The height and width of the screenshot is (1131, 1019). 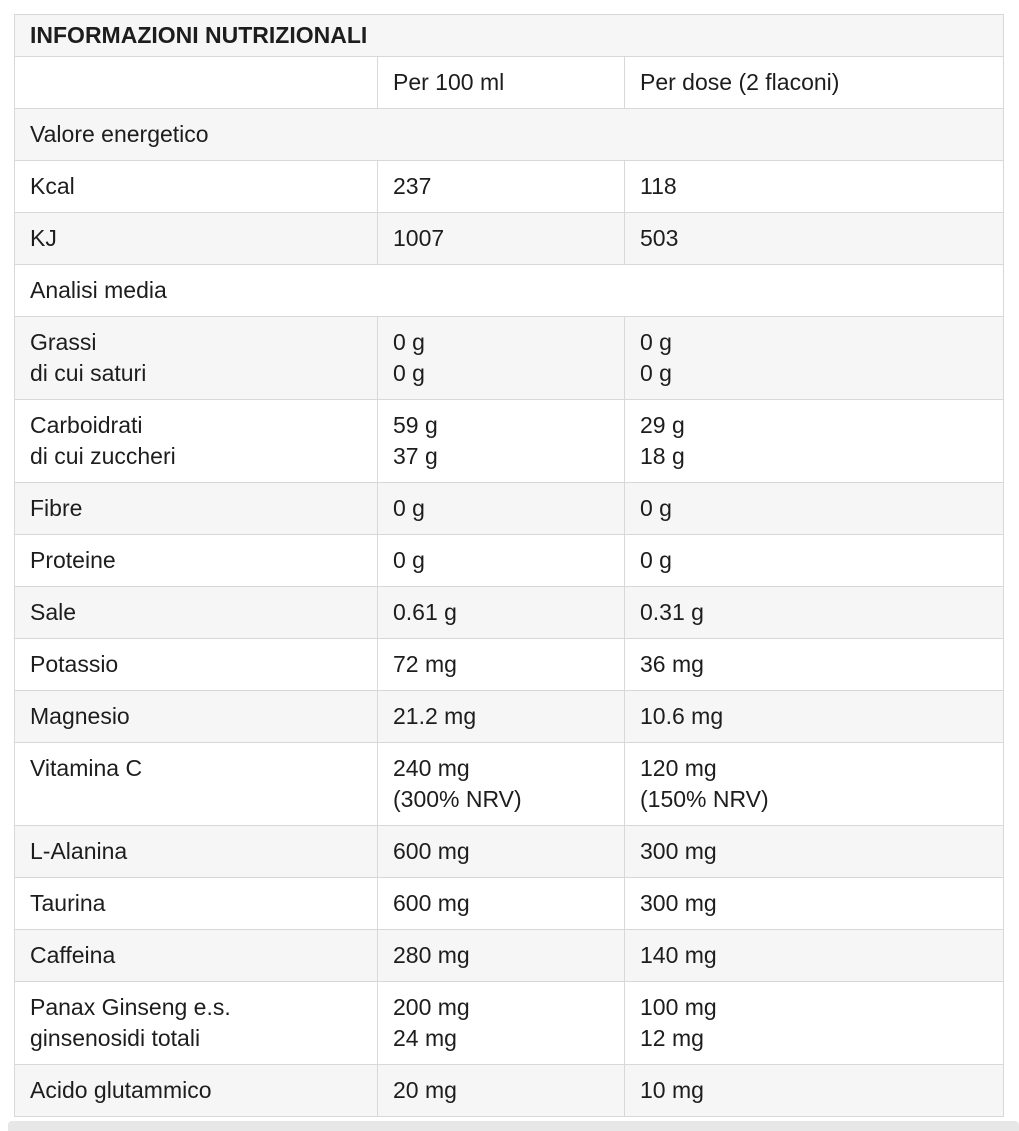 What do you see at coordinates (501, 1090) in the screenshot?
I see `value-per-100ml: 20 mg` at bounding box center [501, 1090].